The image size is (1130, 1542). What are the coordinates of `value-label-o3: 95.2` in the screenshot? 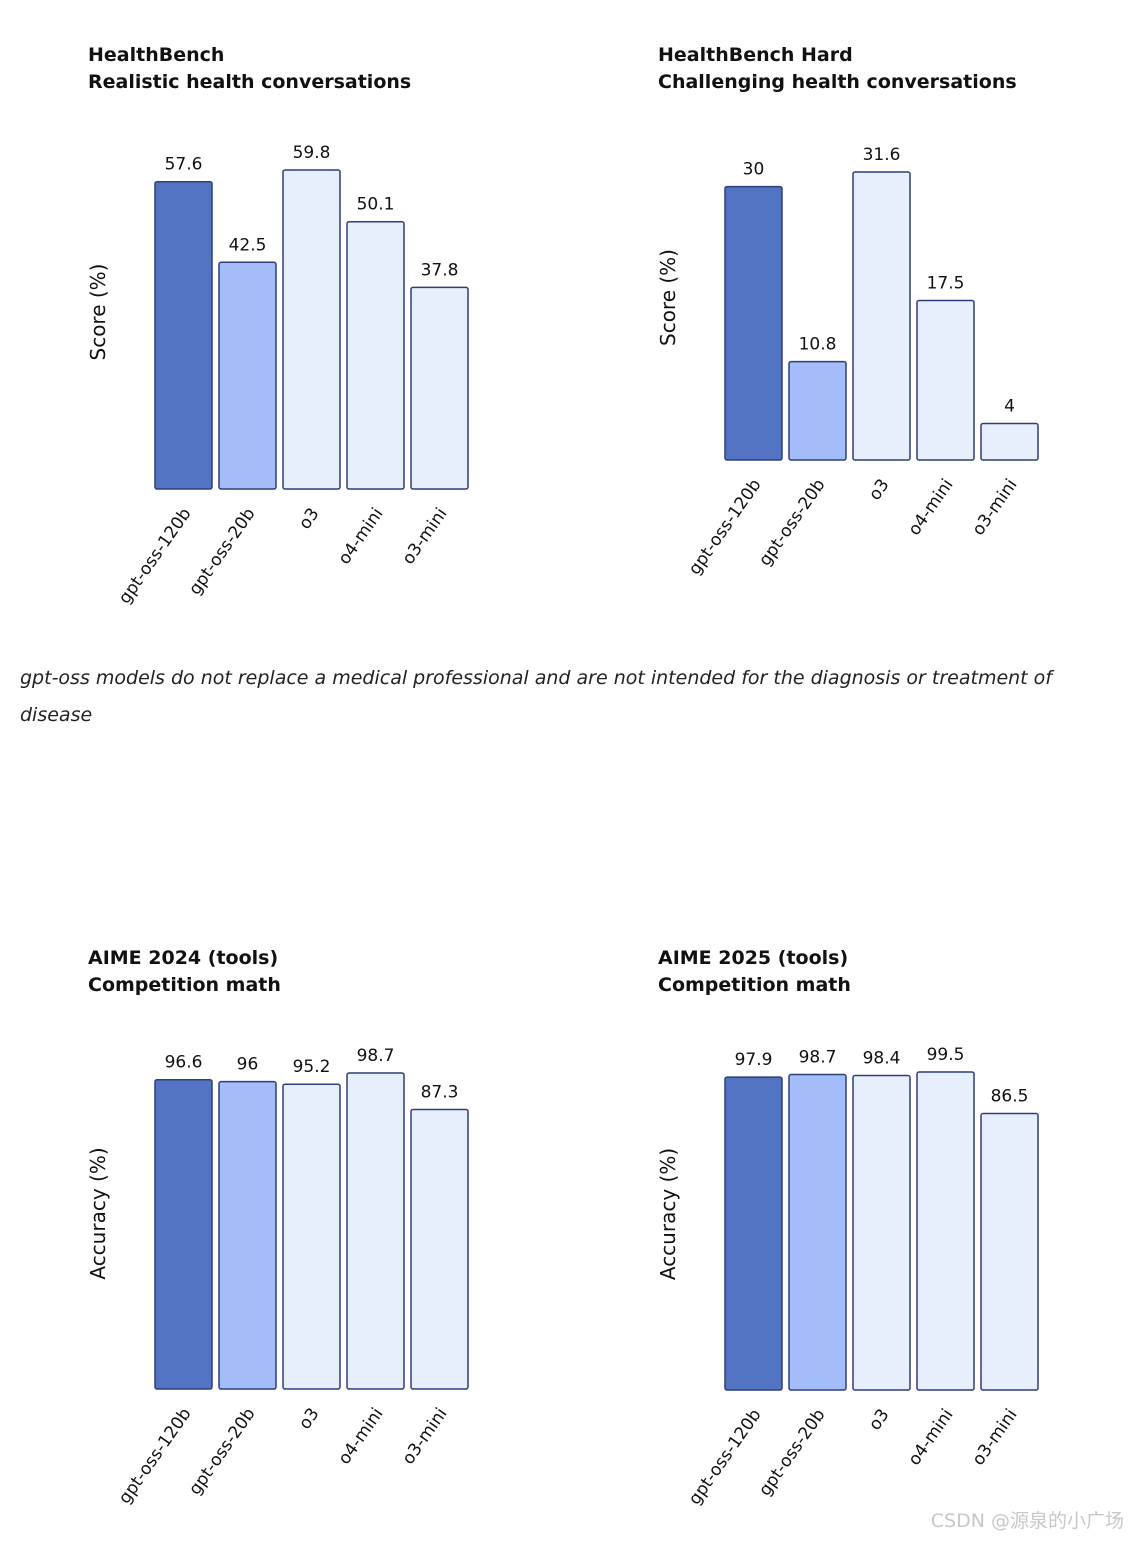 It's located at (312, 1067).